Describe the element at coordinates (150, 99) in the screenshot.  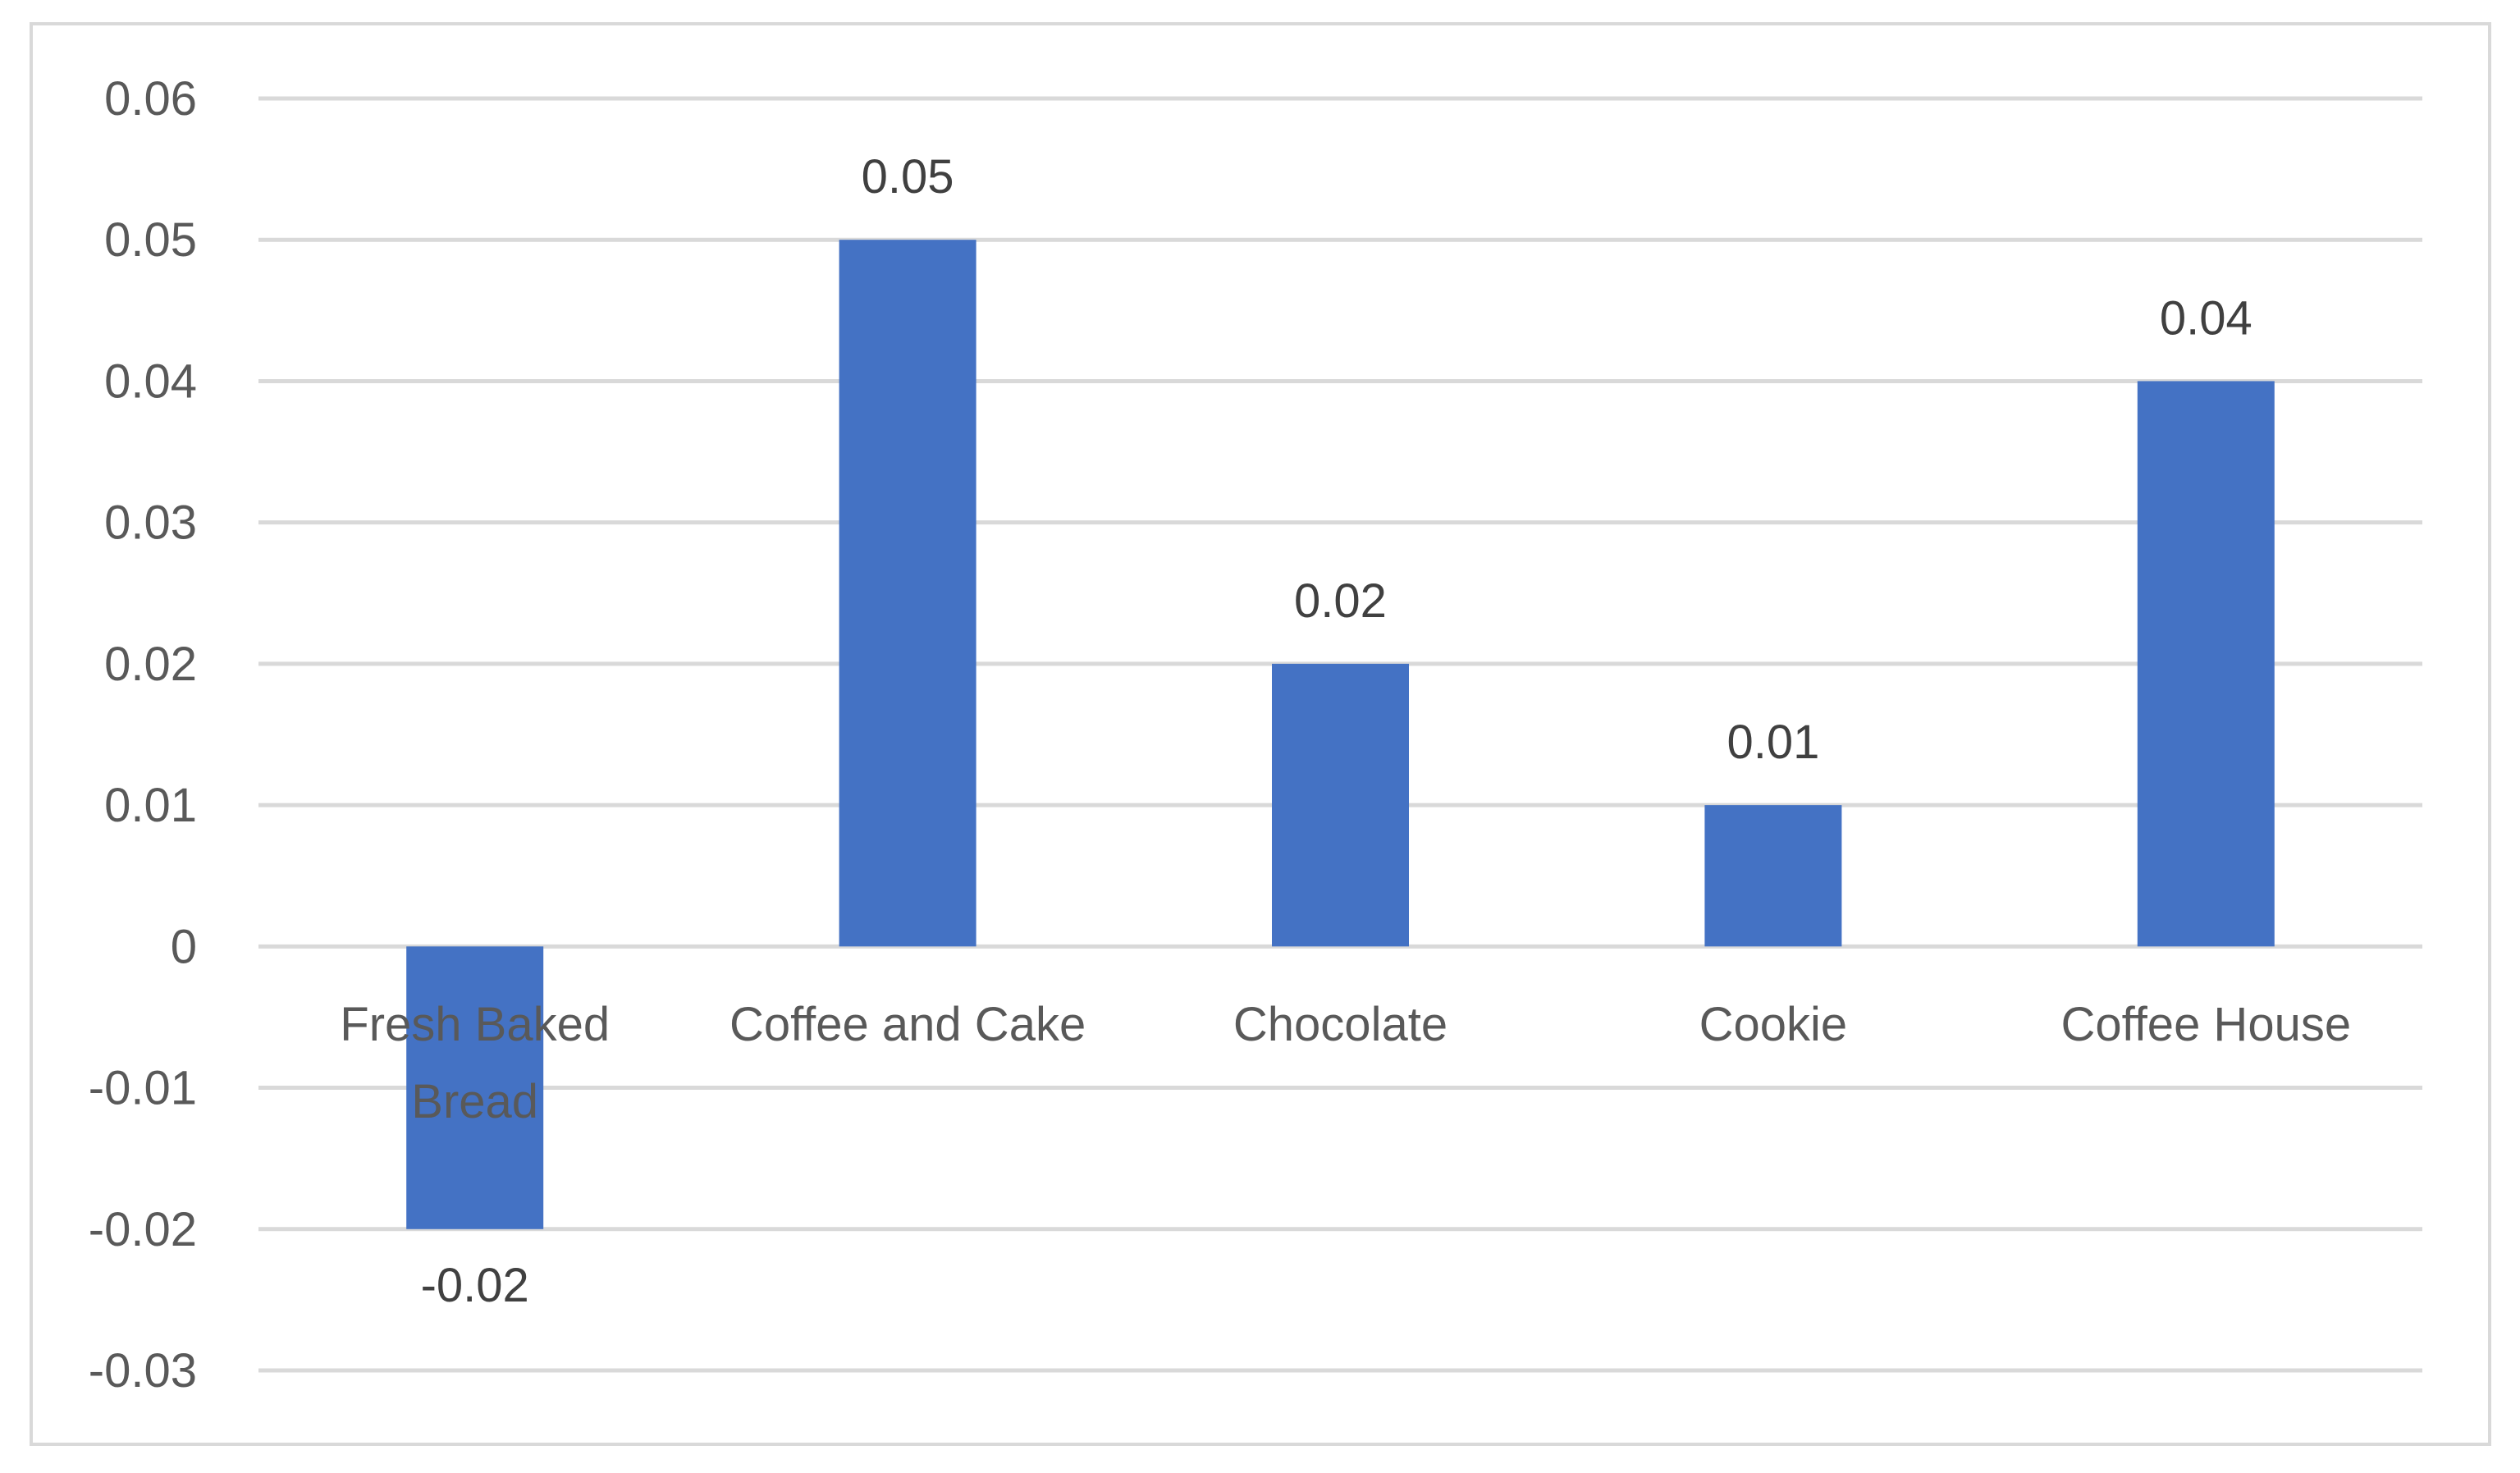
I see `y-tick-label: 0.06` at that location.